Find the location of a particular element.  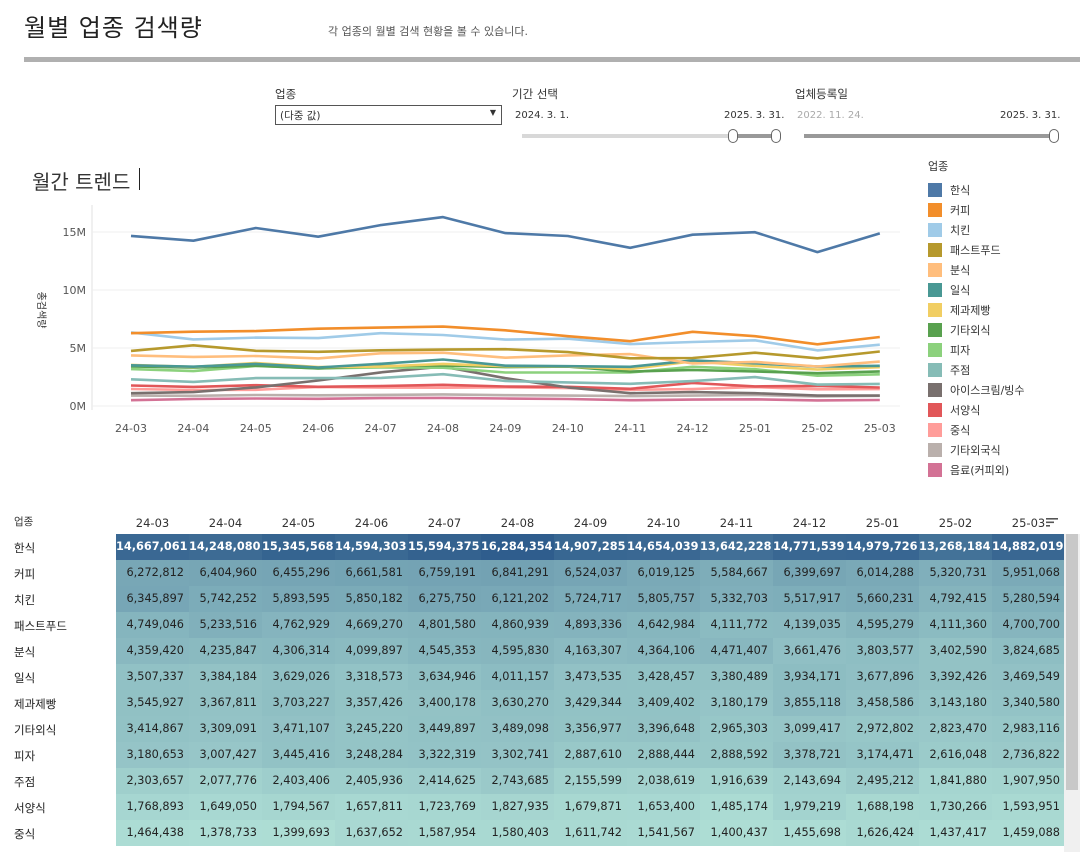

legend-item: 일식 is located at coordinates (976, 290).